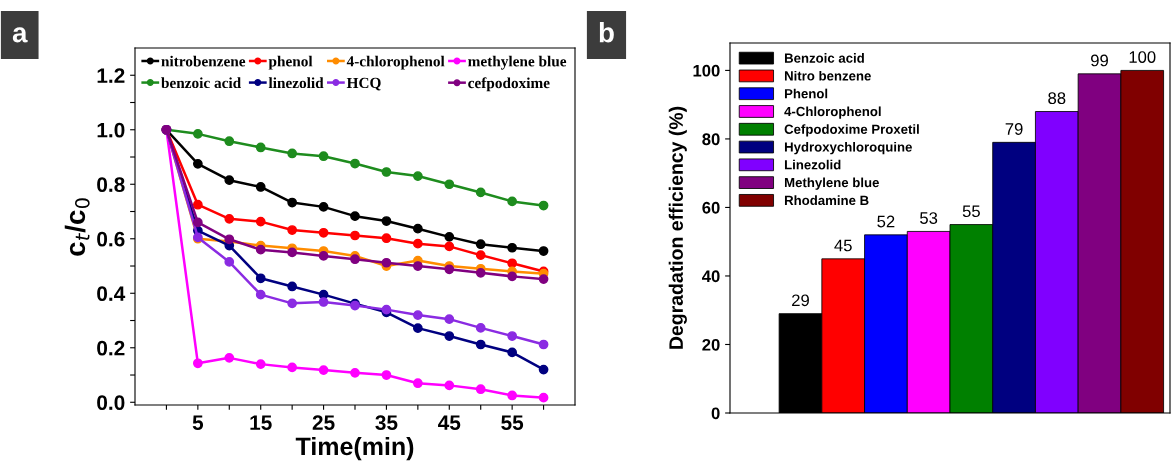 Image resolution: width=1175 pixels, height=468 pixels. What do you see at coordinates (715, 413) in the screenshot?
I see `y-tick-label: 0` at bounding box center [715, 413].